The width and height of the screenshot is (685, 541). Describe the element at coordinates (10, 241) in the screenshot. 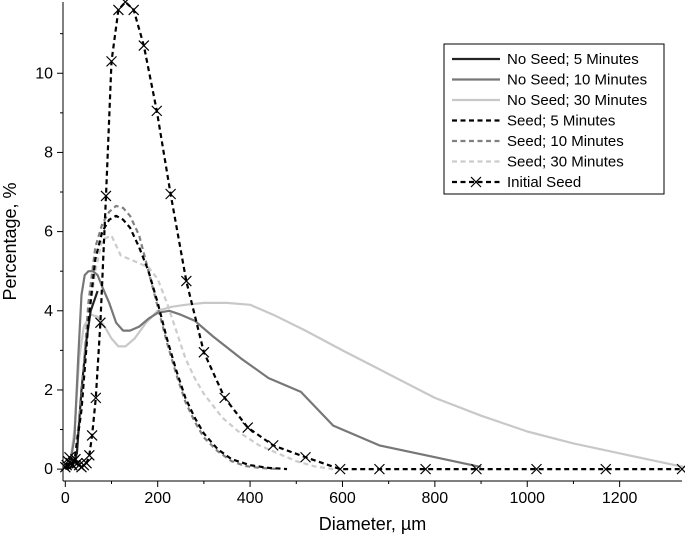

I see `y-axis-title: Percentage, %` at that location.